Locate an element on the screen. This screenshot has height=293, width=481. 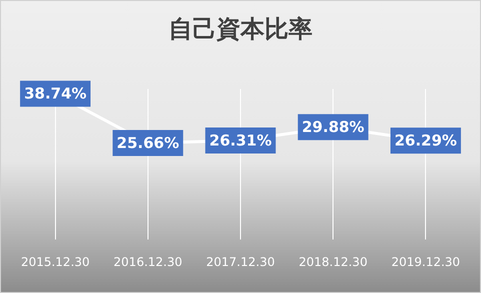
chart-title: 自己資本比率 is located at coordinates (241, 29).